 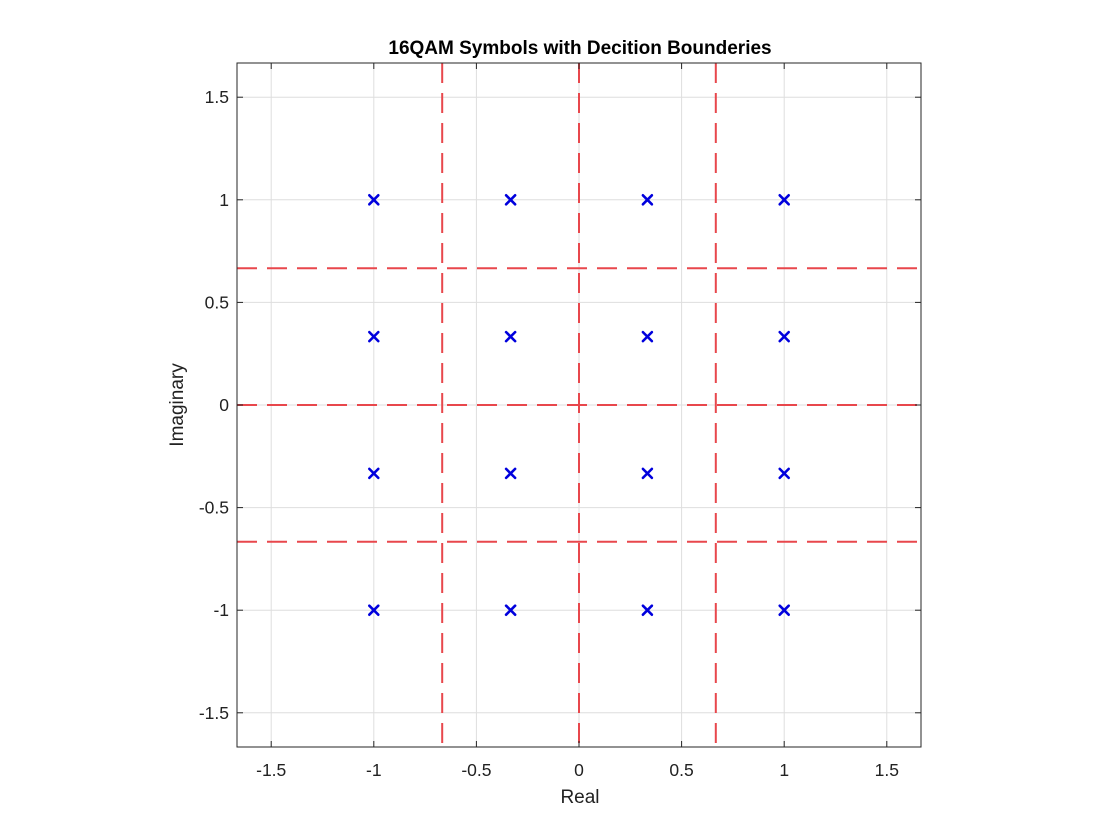 What do you see at coordinates (579, 48) in the screenshot?
I see `chart-title: 16QAM Symbols with Decition Bounderies` at bounding box center [579, 48].